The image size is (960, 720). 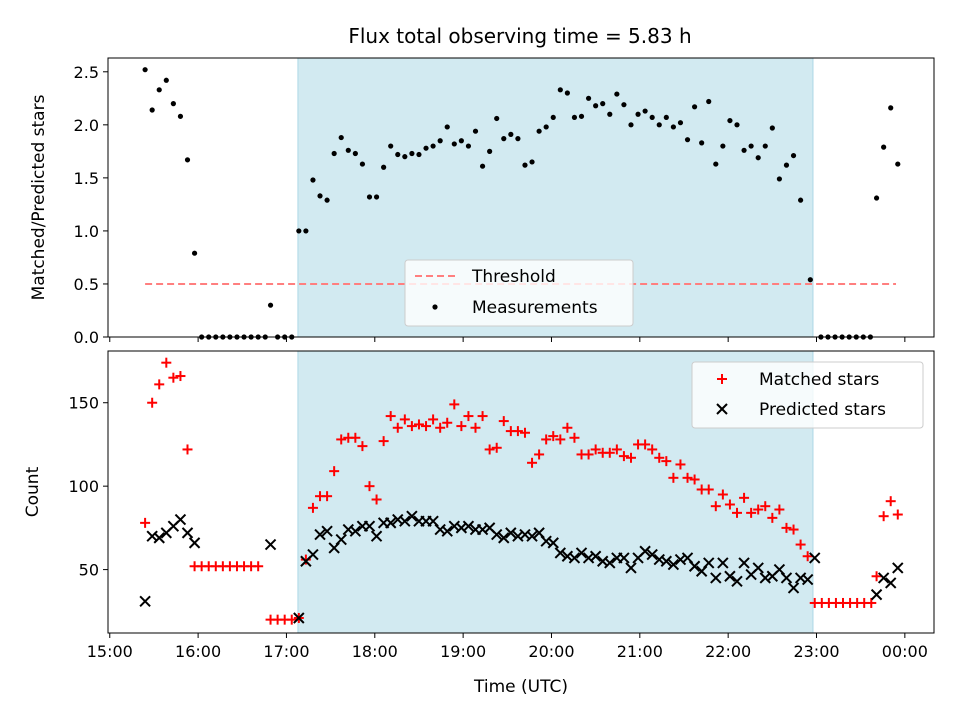 I want to click on top-y-tick-label: 2.0, so click(x=86, y=125).